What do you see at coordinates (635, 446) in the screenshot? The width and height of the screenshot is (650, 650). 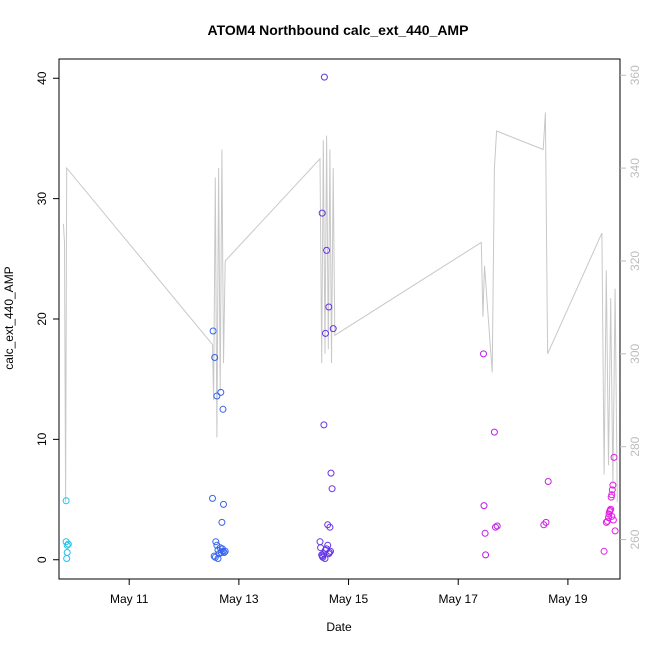 I see `y2-tick-label: 280` at bounding box center [635, 446].